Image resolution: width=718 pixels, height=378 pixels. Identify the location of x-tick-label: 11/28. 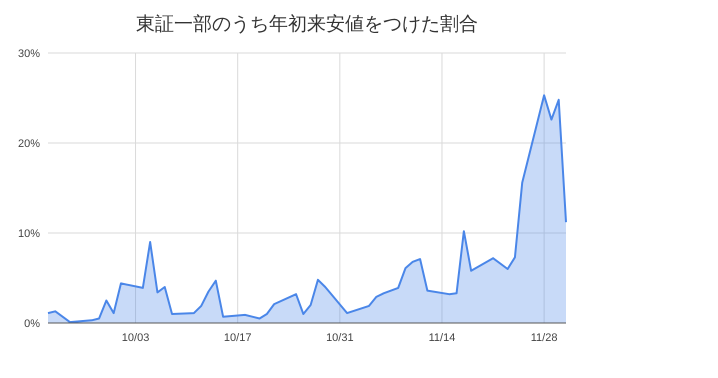
(544, 338).